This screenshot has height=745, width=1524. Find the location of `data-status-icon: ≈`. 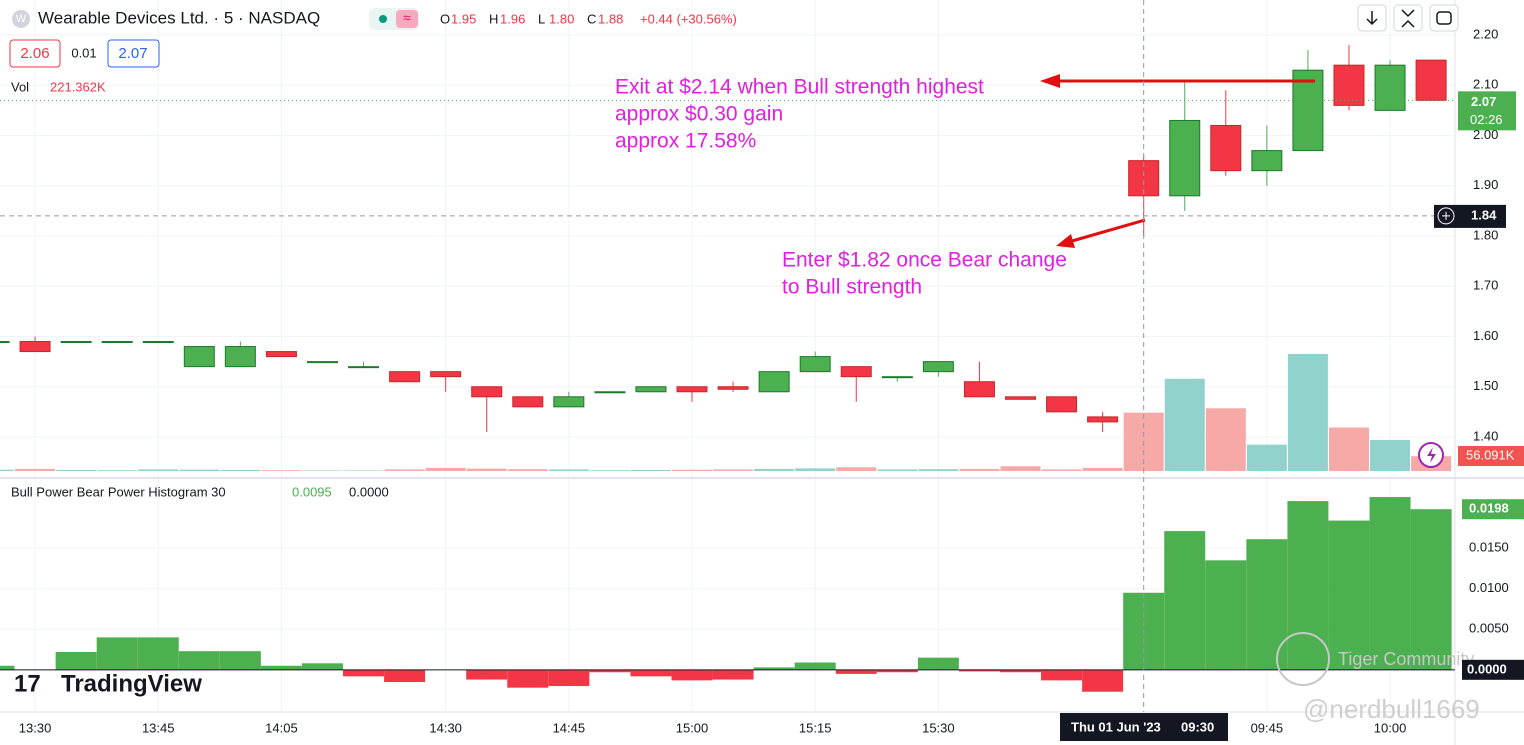

data-status-icon: ≈ is located at coordinates (407, 18).